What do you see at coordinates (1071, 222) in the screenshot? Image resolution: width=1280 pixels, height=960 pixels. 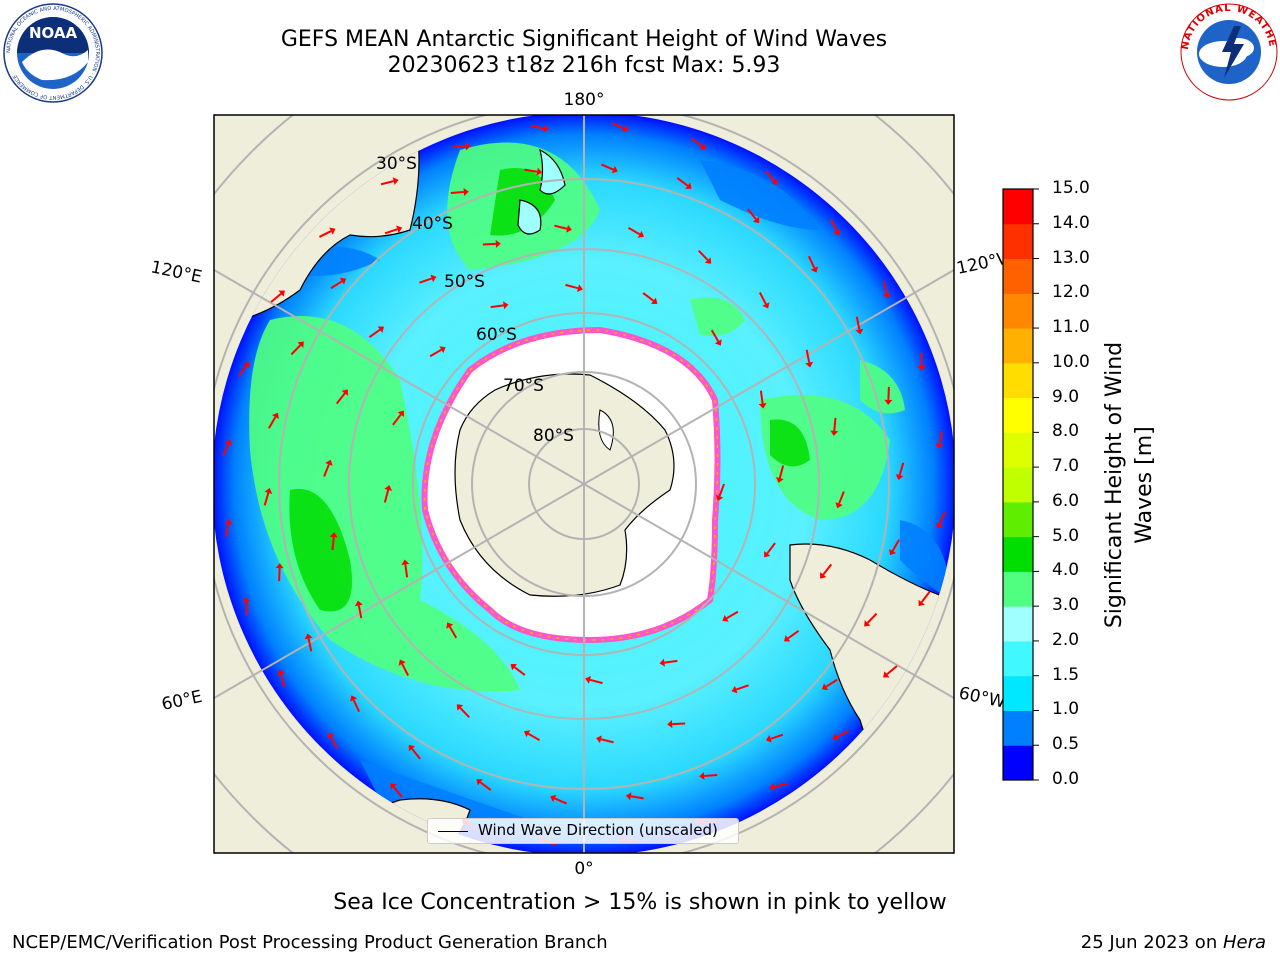 I see `colorbar-tick-label: 14.0` at bounding box center [1071, 222].